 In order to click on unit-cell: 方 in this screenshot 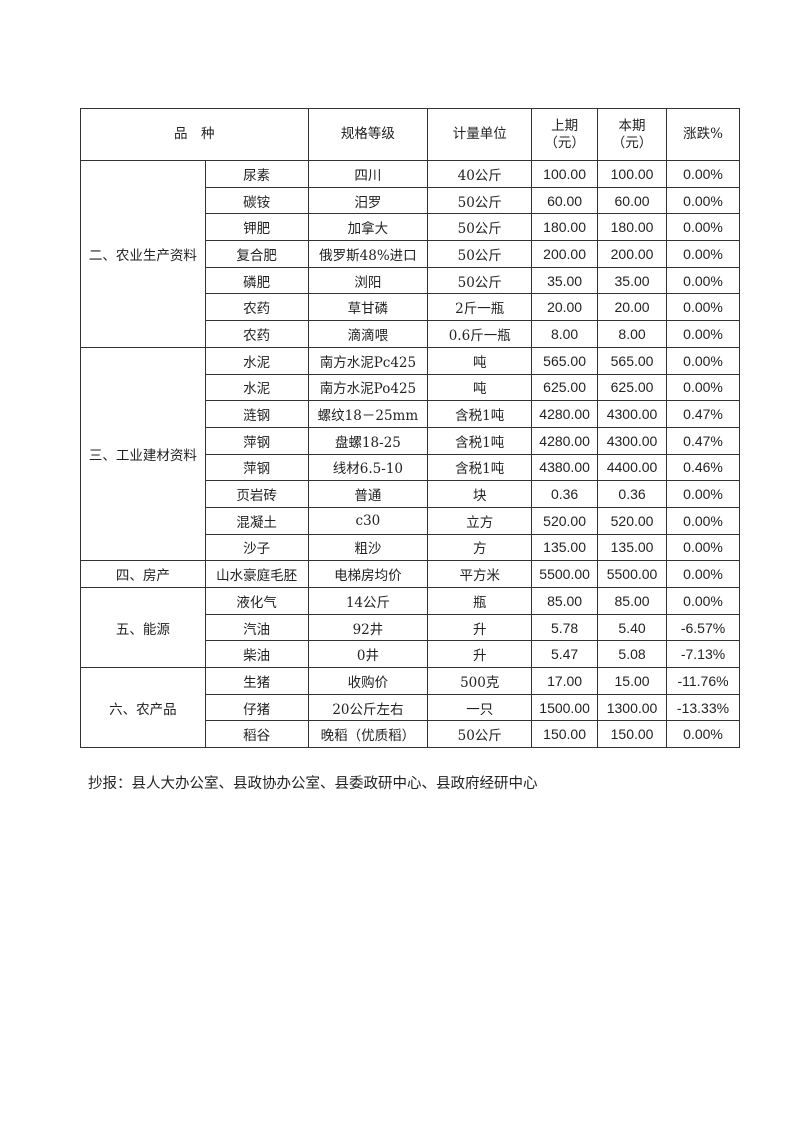, I will do `click(480, 547)`.